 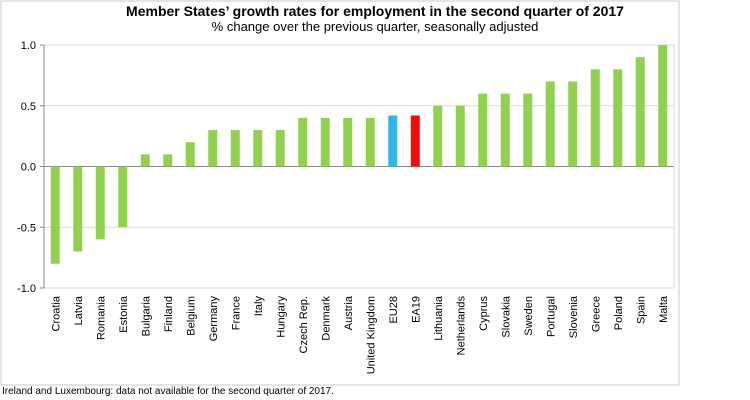 I want to click on bar-hungary, so click(x=280, y=148).